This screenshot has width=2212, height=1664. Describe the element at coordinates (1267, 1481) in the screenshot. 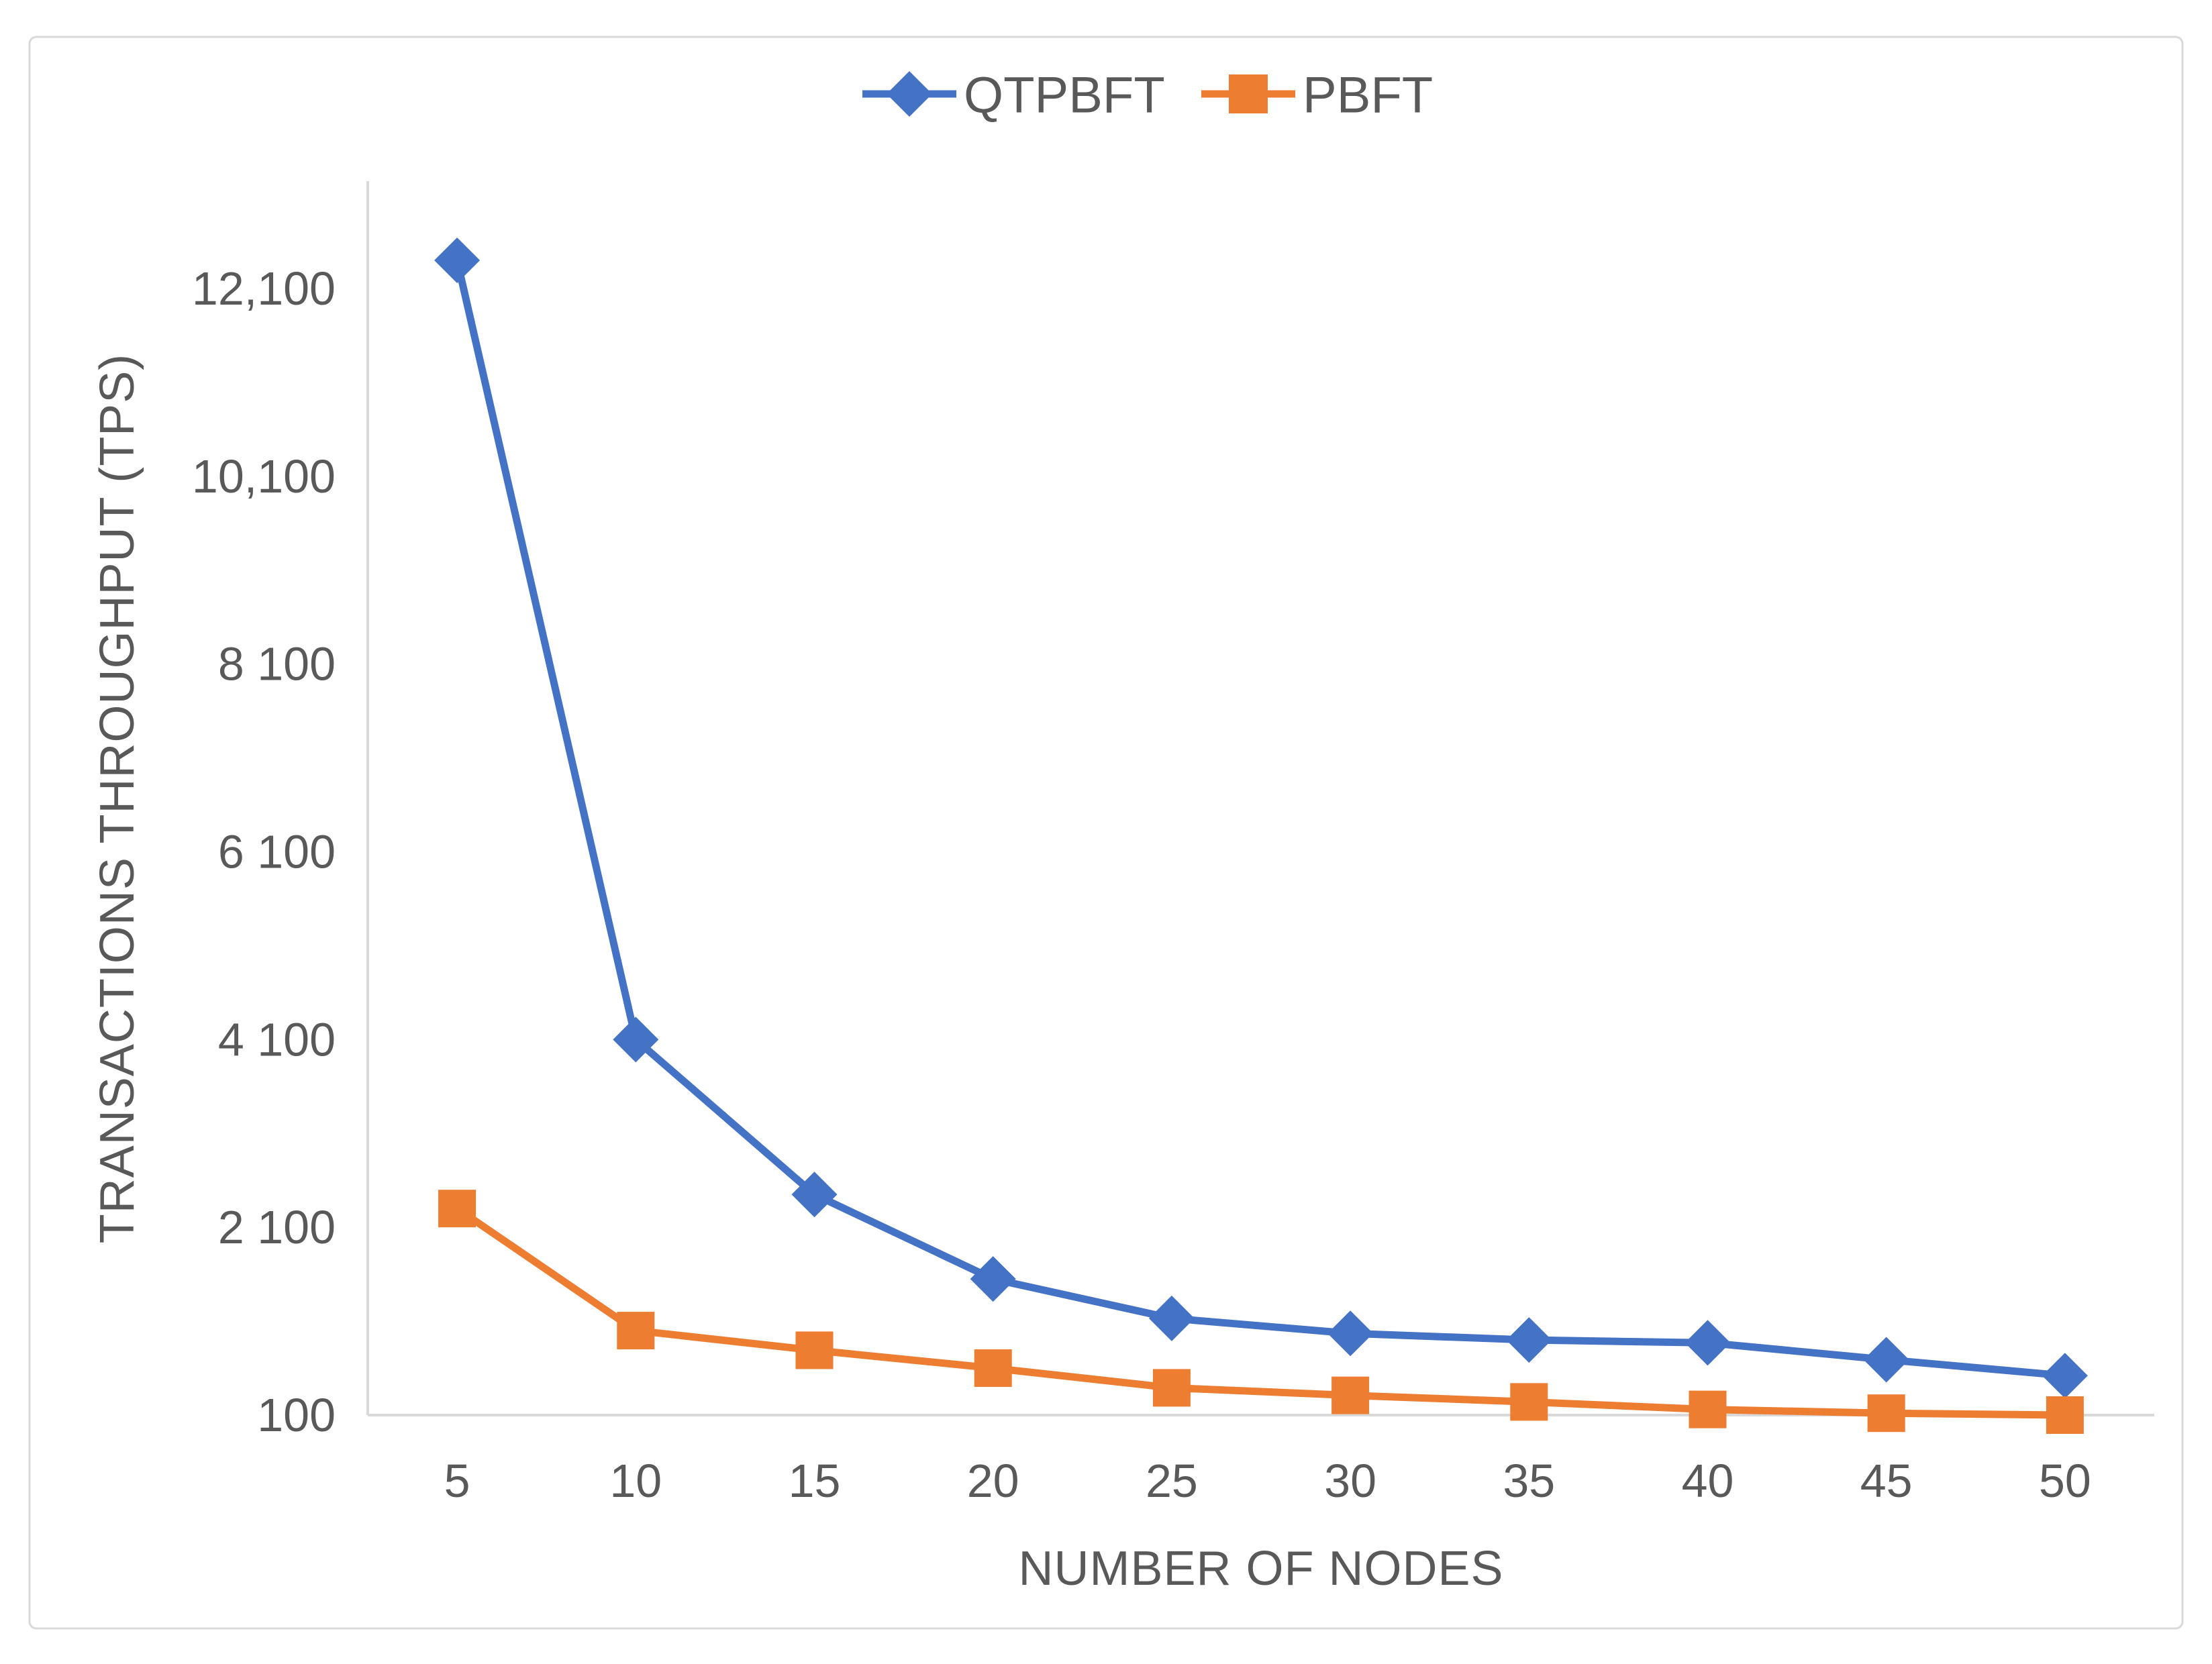

I see `x-axis-tick-labels: 5 10 15 20 25 30 35 40 45 50` at that location.